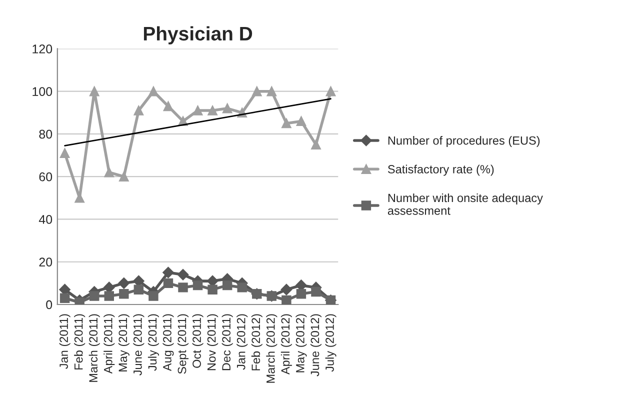 This screenshot has width=638, height=406. Describe the element at coordinates (198, 341) in the screenshot. I see `x-tick-label: Oct (2011)` at that location.